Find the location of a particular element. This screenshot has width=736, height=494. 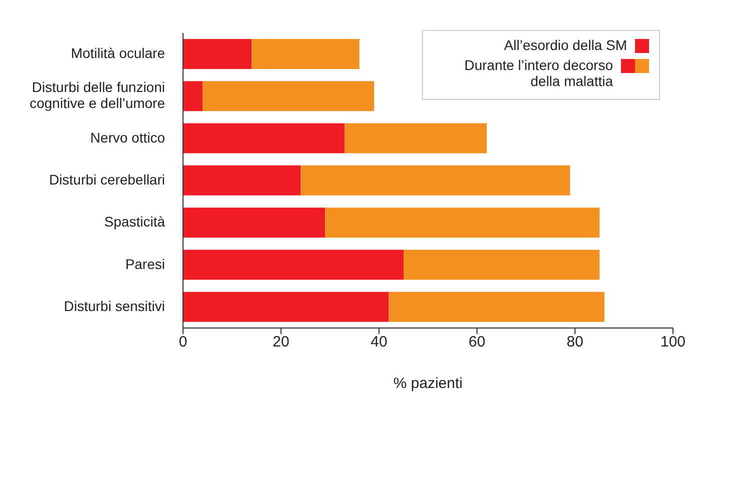

x-tick-label: 100 is located at coordinates (673, 342).